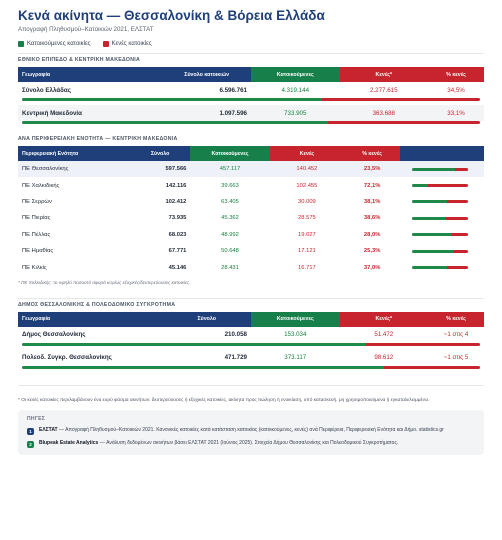  Describe the element at coordinates (372, 169) in the screenshot. I see `row-pct: 23,5%` at that location.